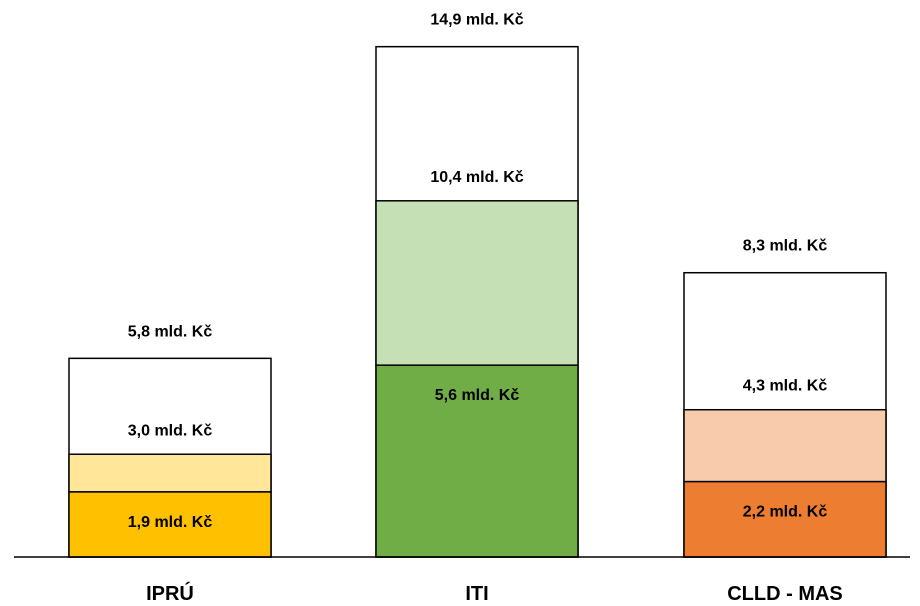 This screenshot has width=920, height=606. Describe the element at coordinates (785, 445) in the screenshot. I see `bar-middle-clld-mas` at that location.